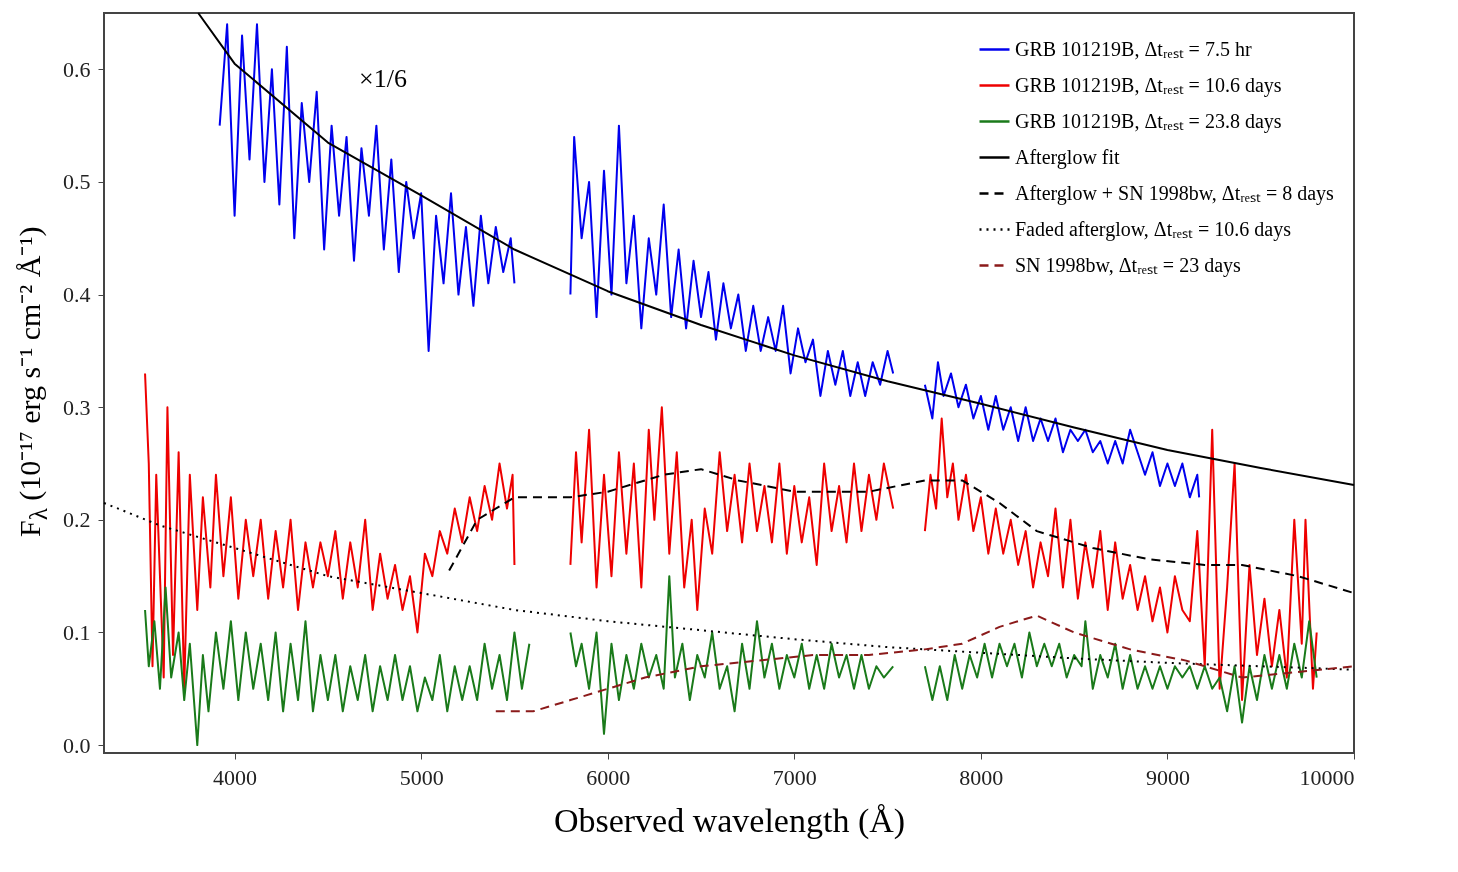 The image size is (1458, 872). I want to click on x-axis-title: Observed wavelength (Å), so click(729, 820).